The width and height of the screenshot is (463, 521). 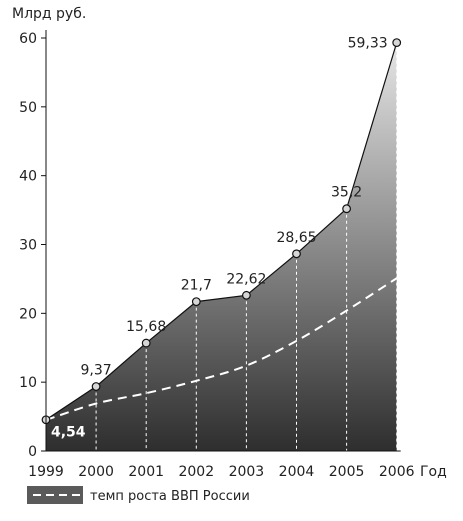 What do you see at coordinates (170, 496) in the screenshot?
I see `legend-label: темп роста ВВП России` at bounding box center [170, 496].